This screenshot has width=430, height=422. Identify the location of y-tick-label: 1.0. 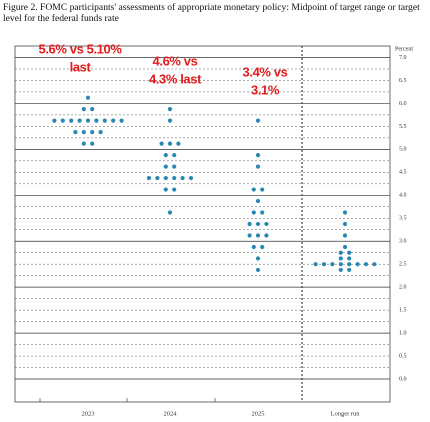
(403, 333).